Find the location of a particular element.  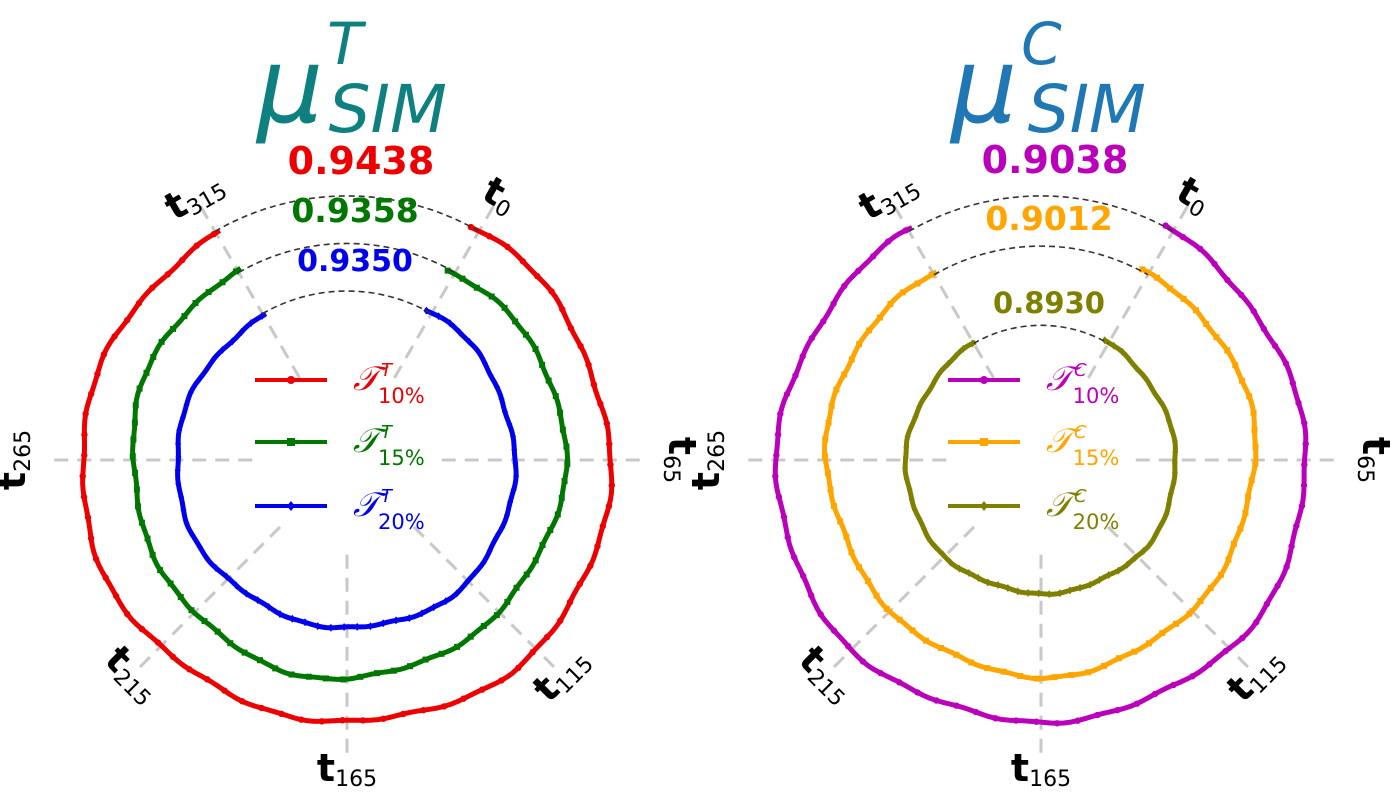

series-score-label: 0.8930 is located at coordinates (1049, 303).